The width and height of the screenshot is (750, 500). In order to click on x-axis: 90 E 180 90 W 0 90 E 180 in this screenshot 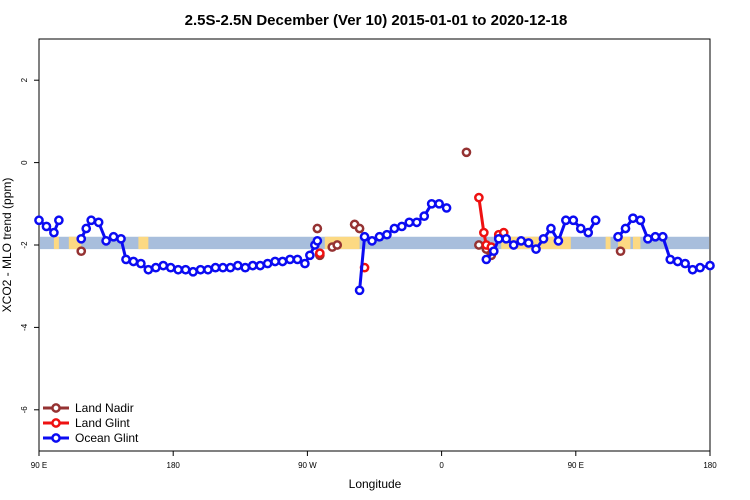, I will do `click(374, 460)`.